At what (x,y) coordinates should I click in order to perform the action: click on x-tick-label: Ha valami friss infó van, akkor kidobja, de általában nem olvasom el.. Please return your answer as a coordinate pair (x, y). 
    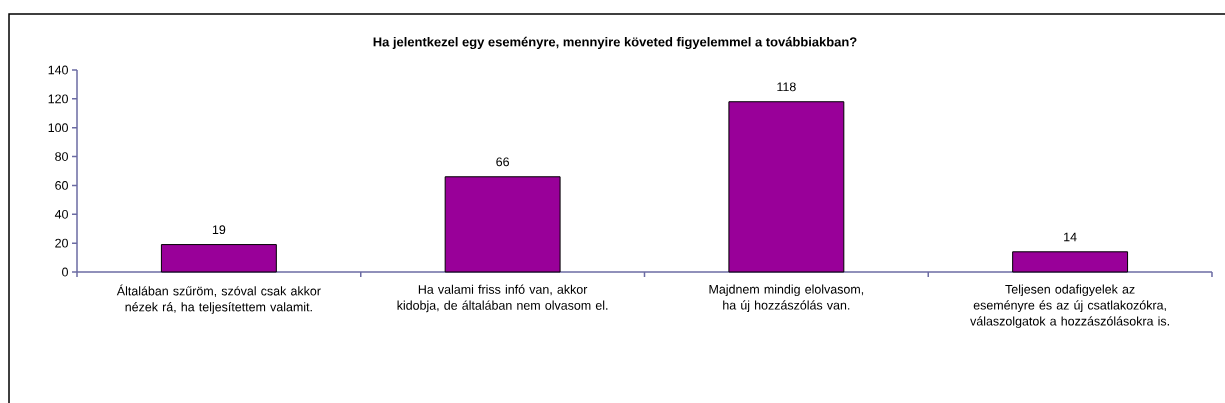
    Looking at the image, I should click on (502, 298).